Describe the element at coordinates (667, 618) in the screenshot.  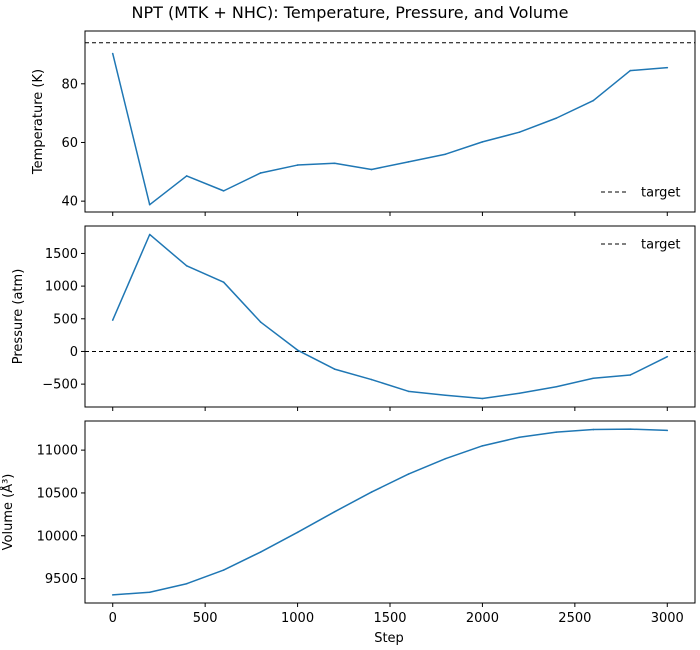
I see `x-tick-label: 3000` at that location.